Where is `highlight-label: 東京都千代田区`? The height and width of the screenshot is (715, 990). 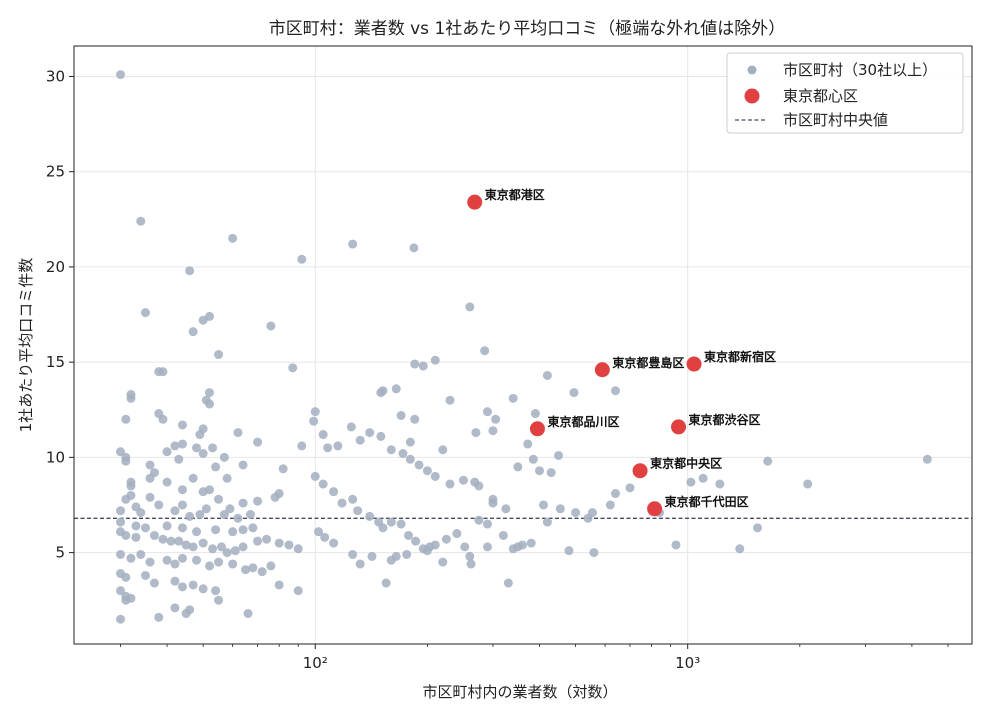 highlight-label: 東京都千代田区 is located at coordinates (707, 501).